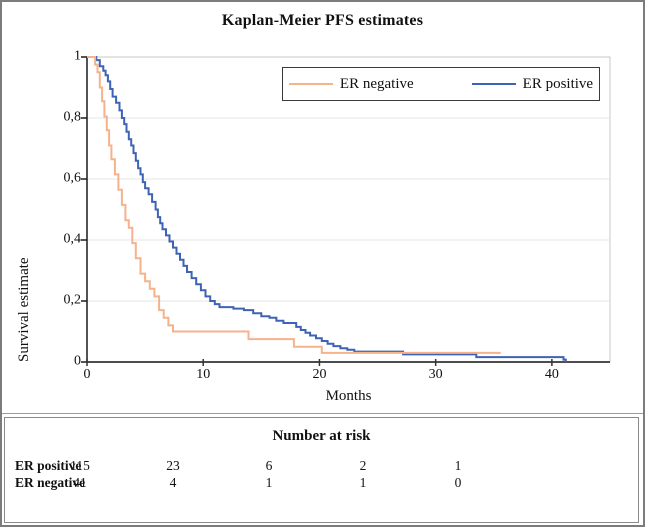 The width and height of the screenshot is (645, 527). I want to click on er-negative-line-swatch-icon, so click(310, 84).